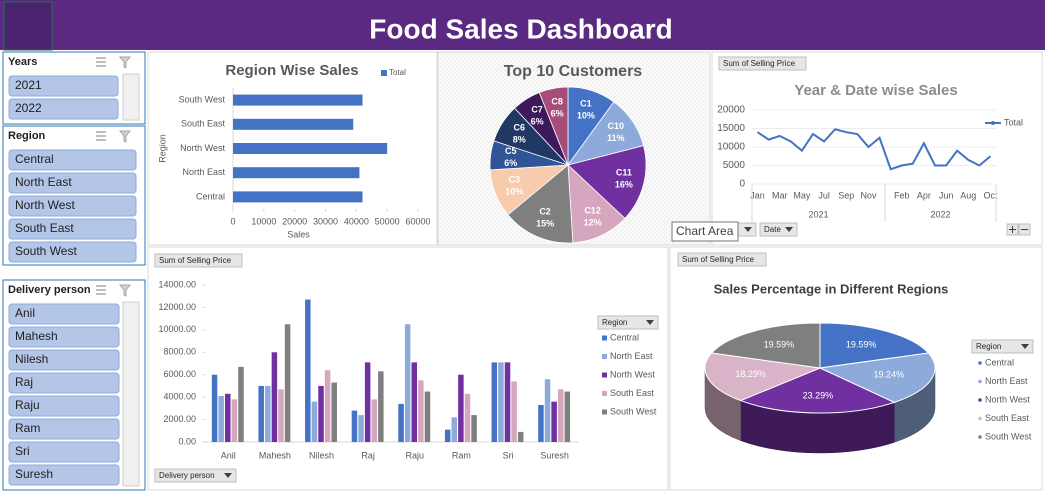 This screenshot has height=491, width=1045. Describe the element at coordinates (34, 159) in the screenshot. I see `slicer-item-label: Central` at that location.